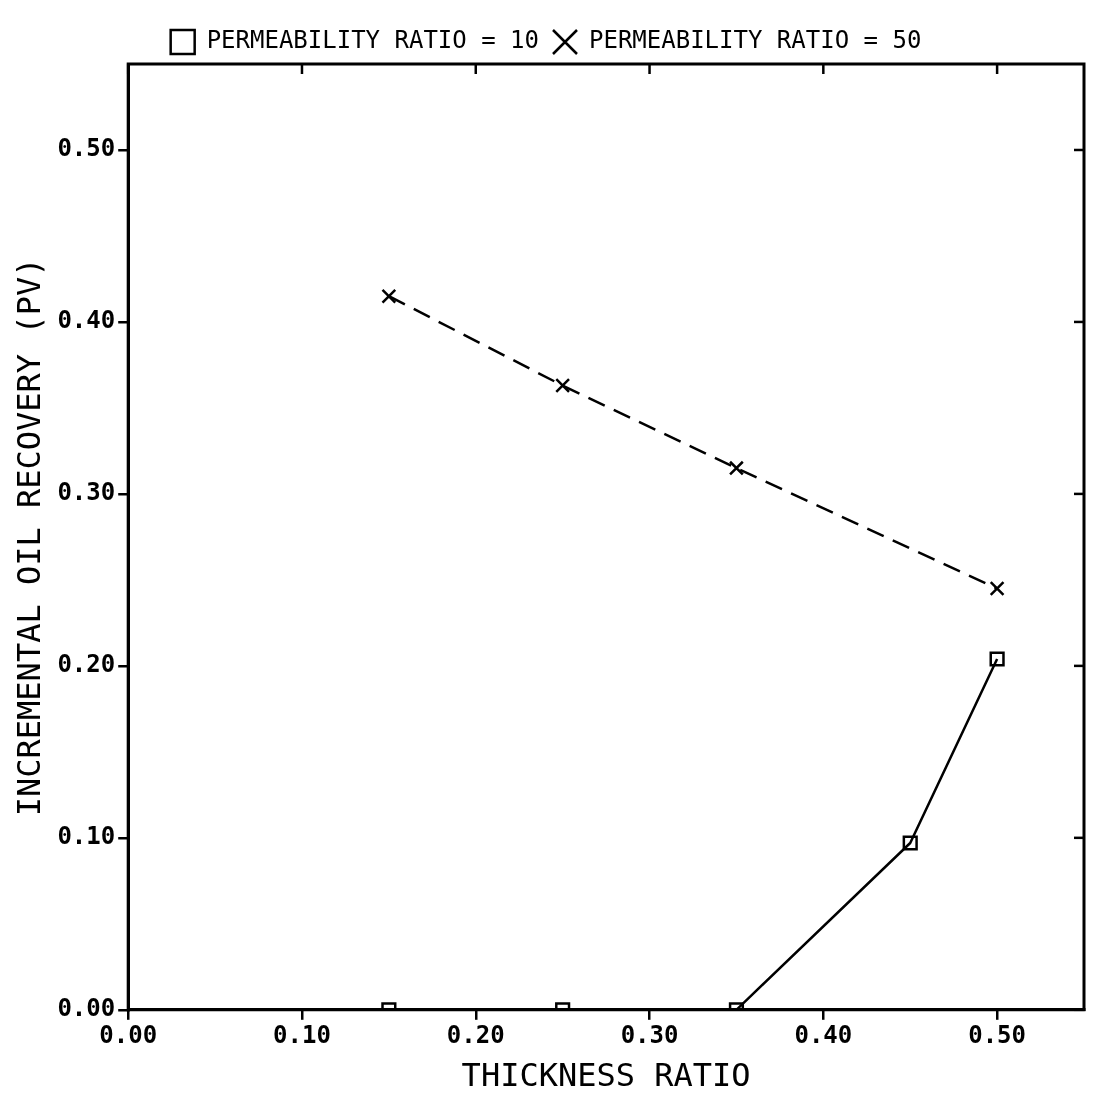 The width and height of the screenshot is (1112, 1109). What do you see at coordinates (373, 40) in the screenshot?
I see `legend-label: PERMEABILITY RATIO = 10` at bounding box center [373, 40].